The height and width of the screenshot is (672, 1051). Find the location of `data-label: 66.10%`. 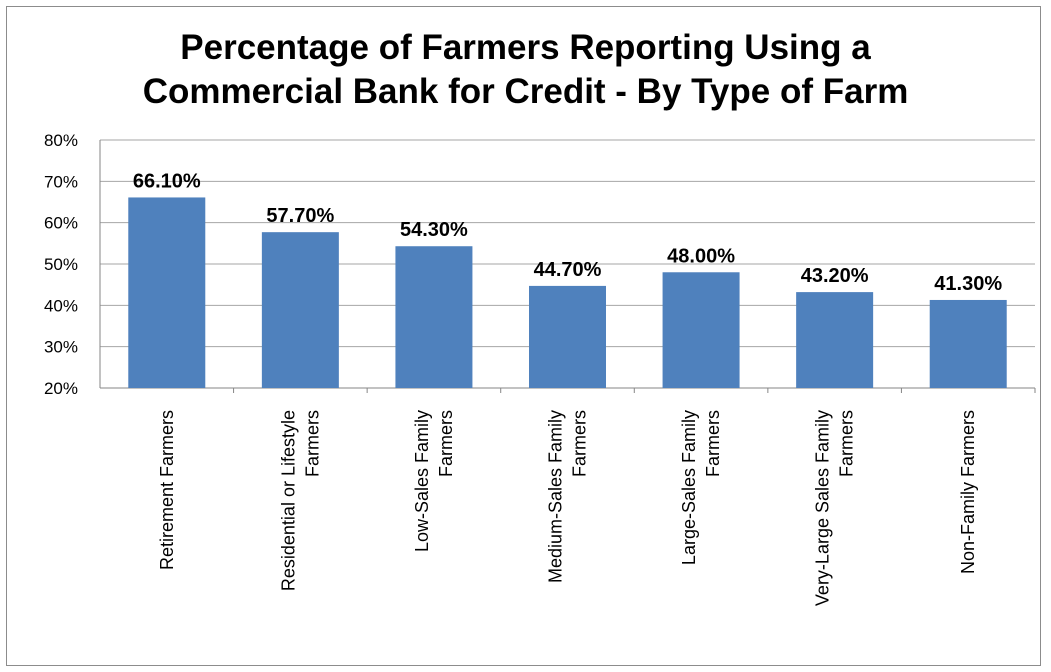

data-label: 66.10% is located at coordinates (167, 181).